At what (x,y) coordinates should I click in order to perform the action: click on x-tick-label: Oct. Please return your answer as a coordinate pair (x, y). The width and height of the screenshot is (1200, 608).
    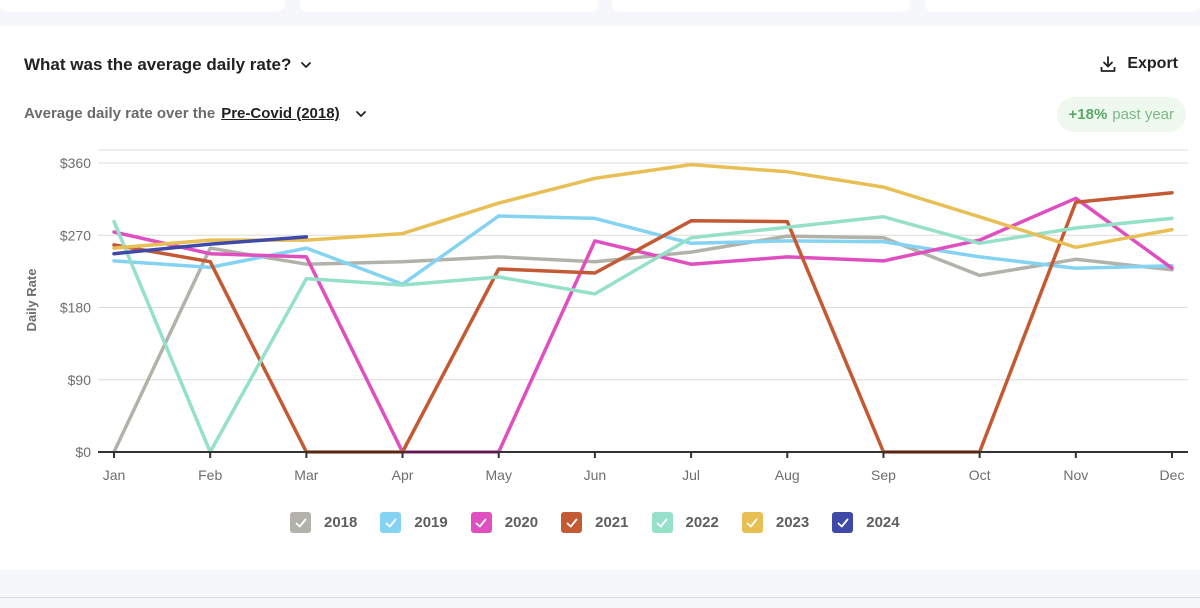
    Looking at the image, I should click on (980, 475).